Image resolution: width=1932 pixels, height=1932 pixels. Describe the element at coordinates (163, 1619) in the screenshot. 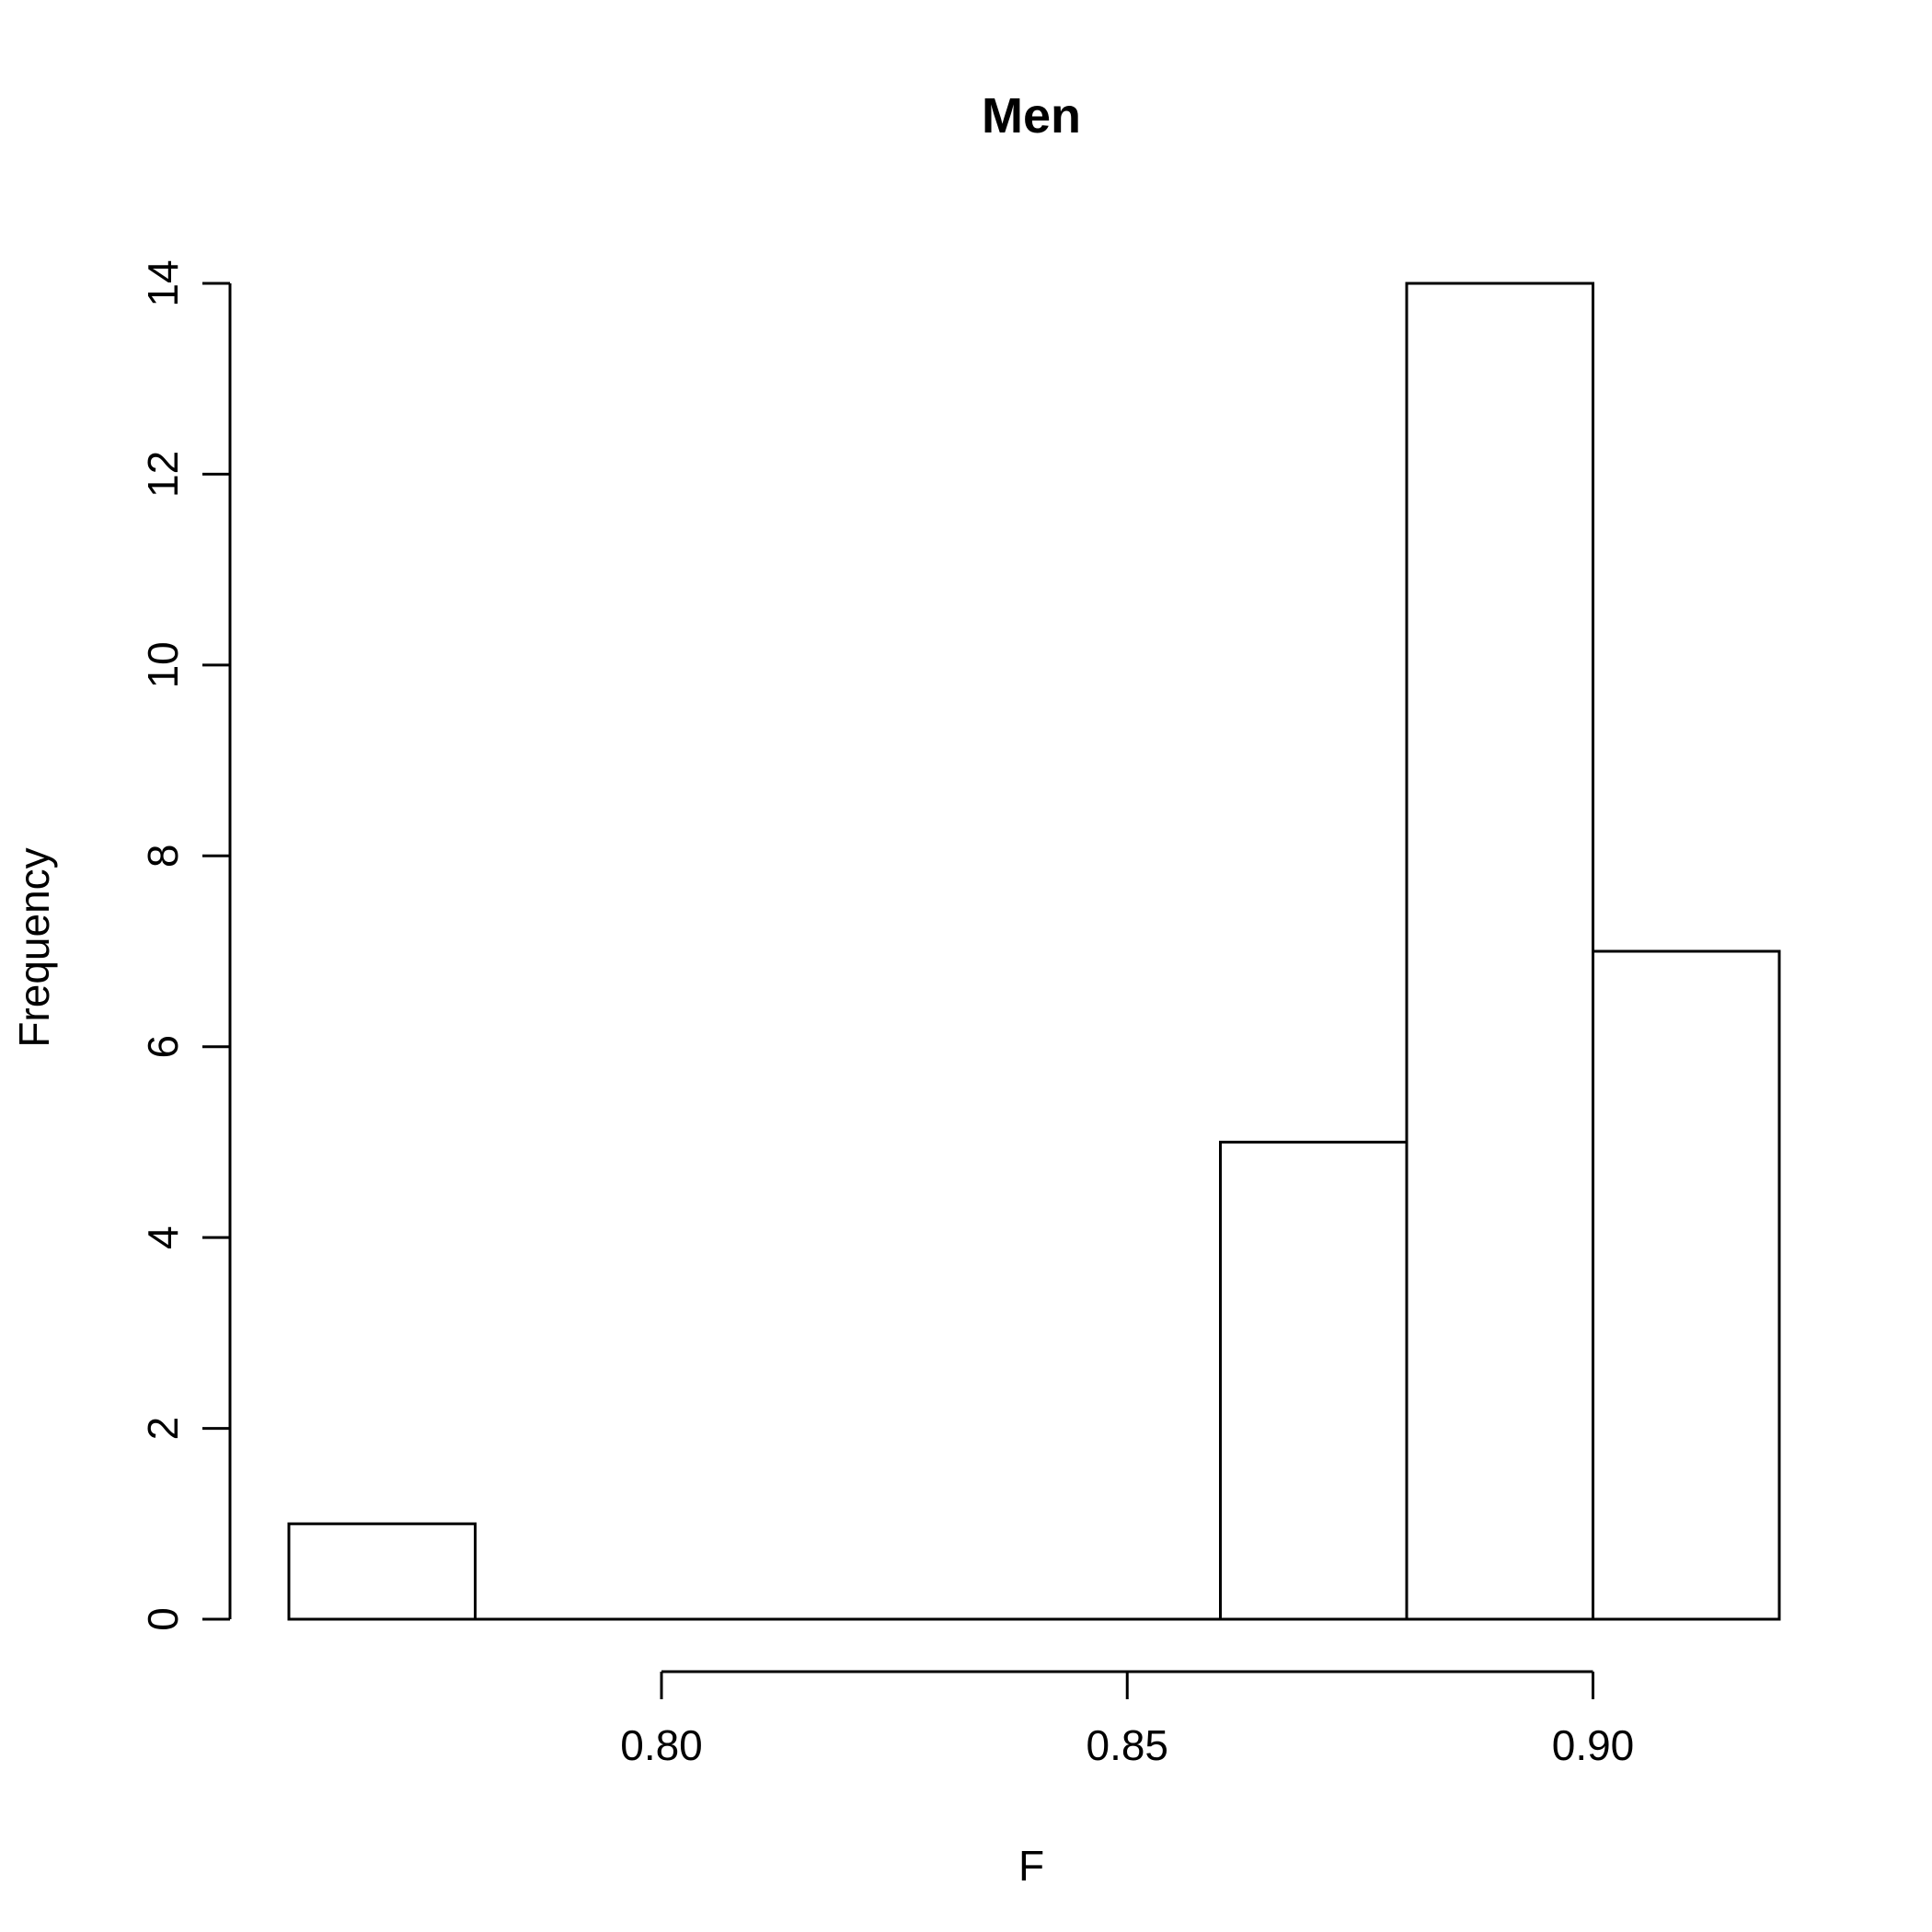

I see `y-tick-label: 0` at that location.